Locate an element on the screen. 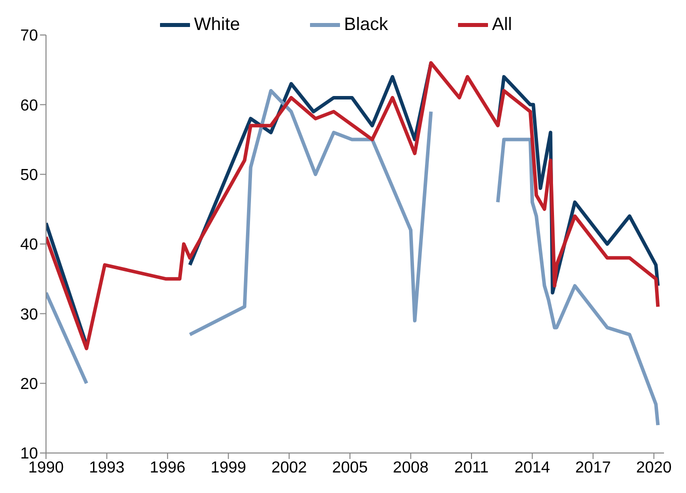 The image size is (686, 493). x-tick-label: 1996 is located at coordinates (168, 467).